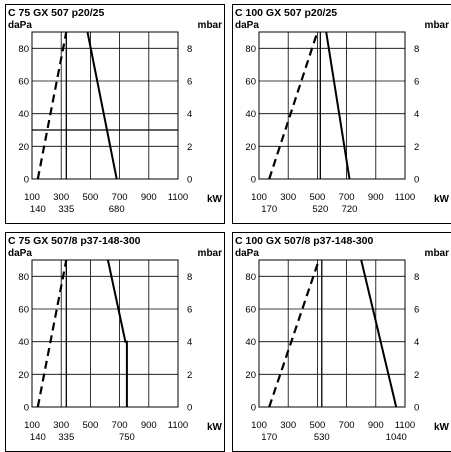 This screenshot has width=451, height=452. Describe the element at coordinates (56, 13) in the screenshot. I see `chart-title: C 75 GX 507 p20/25` at that location.